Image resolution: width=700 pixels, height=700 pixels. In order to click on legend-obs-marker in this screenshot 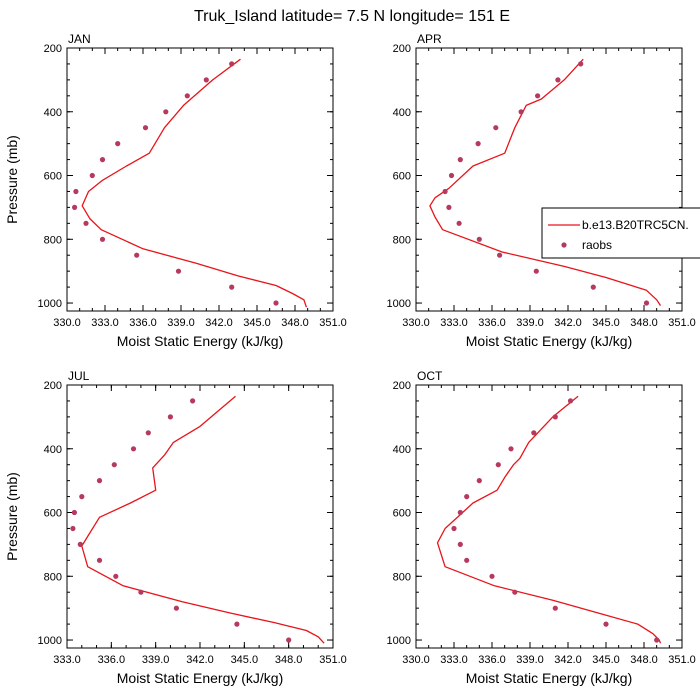, I will do `click(564, 245)`.